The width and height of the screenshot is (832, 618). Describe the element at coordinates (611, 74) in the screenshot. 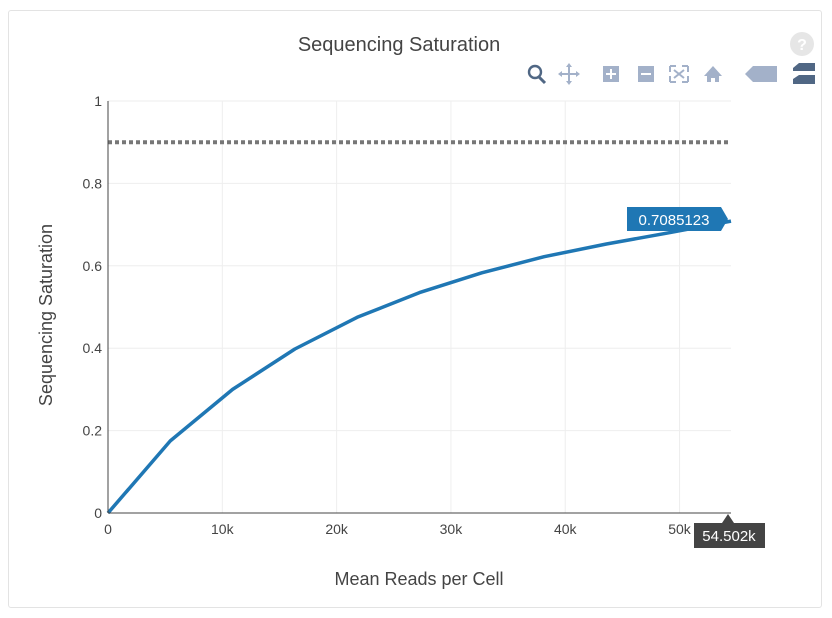

I see `zoom-in-icon` at that location.